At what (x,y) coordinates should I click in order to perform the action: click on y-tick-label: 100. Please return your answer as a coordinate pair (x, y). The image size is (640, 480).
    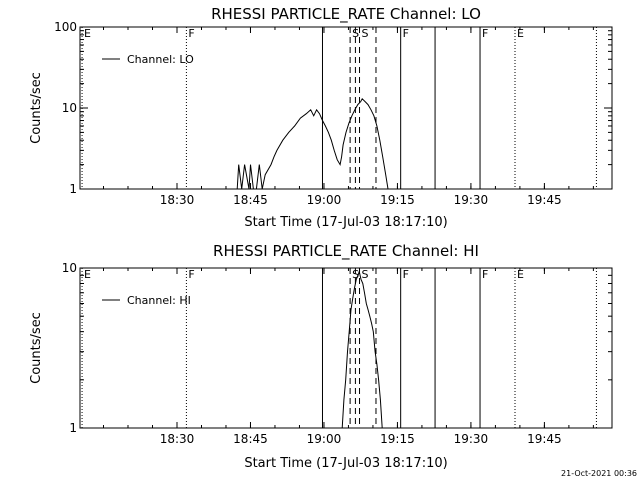
    Looking at the image, I should click on (65, 27).